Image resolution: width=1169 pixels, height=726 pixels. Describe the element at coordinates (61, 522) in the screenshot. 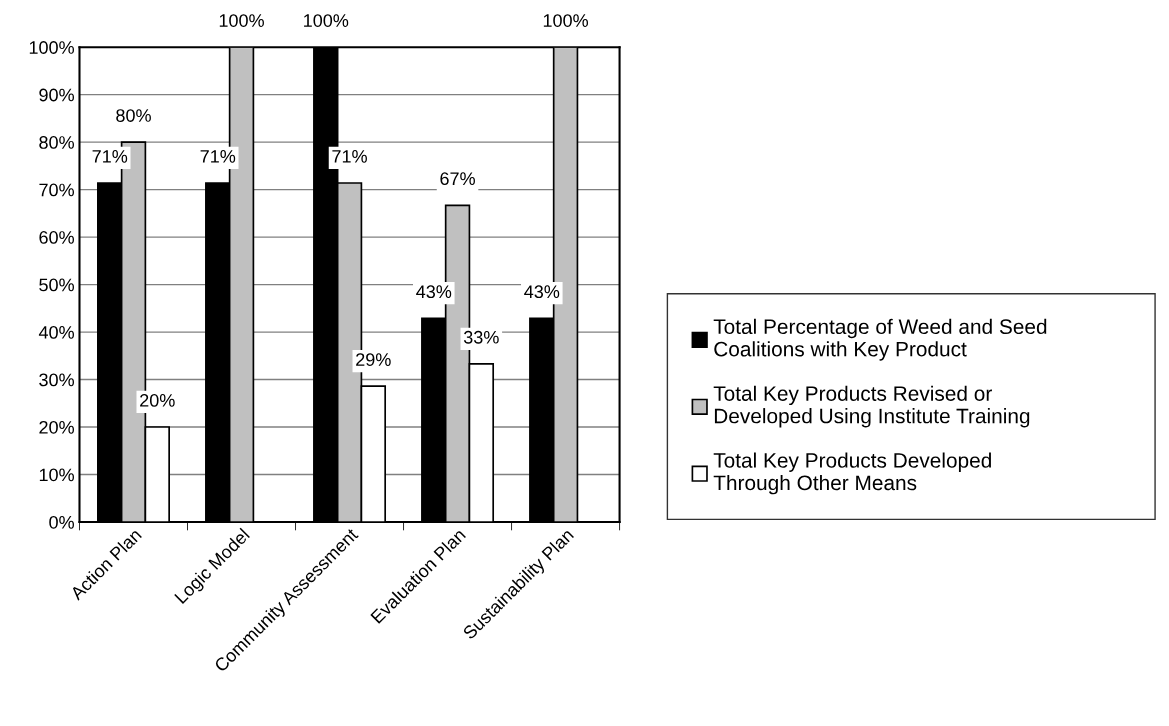

I see `y-tick-label: 0%` at that location.